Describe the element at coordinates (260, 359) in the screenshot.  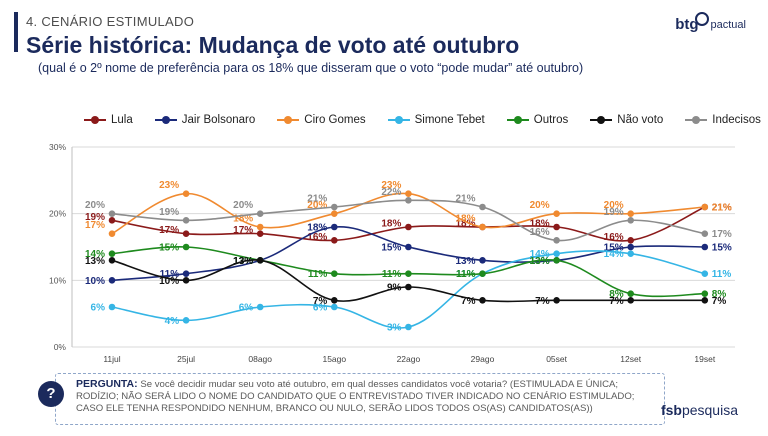
I see `x-tick-label: 08ago` at that location.